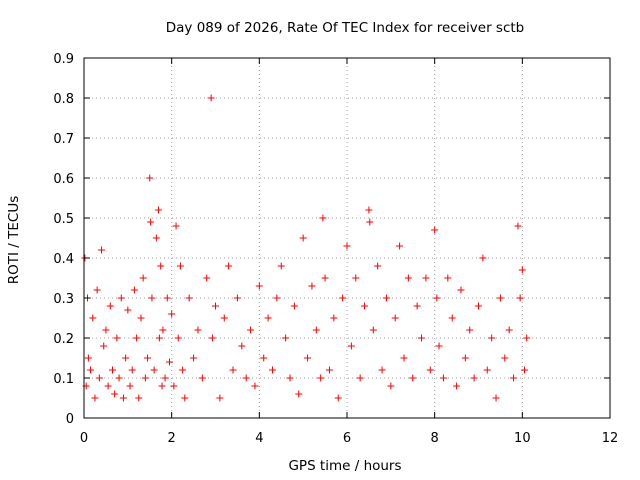 The height and width of the screenshot is (480, 640). What do you see at coordinates (344, 466) in the screenshot?
I see `x-axis-label: GPS time / hours` at bounding box center [344, 466].